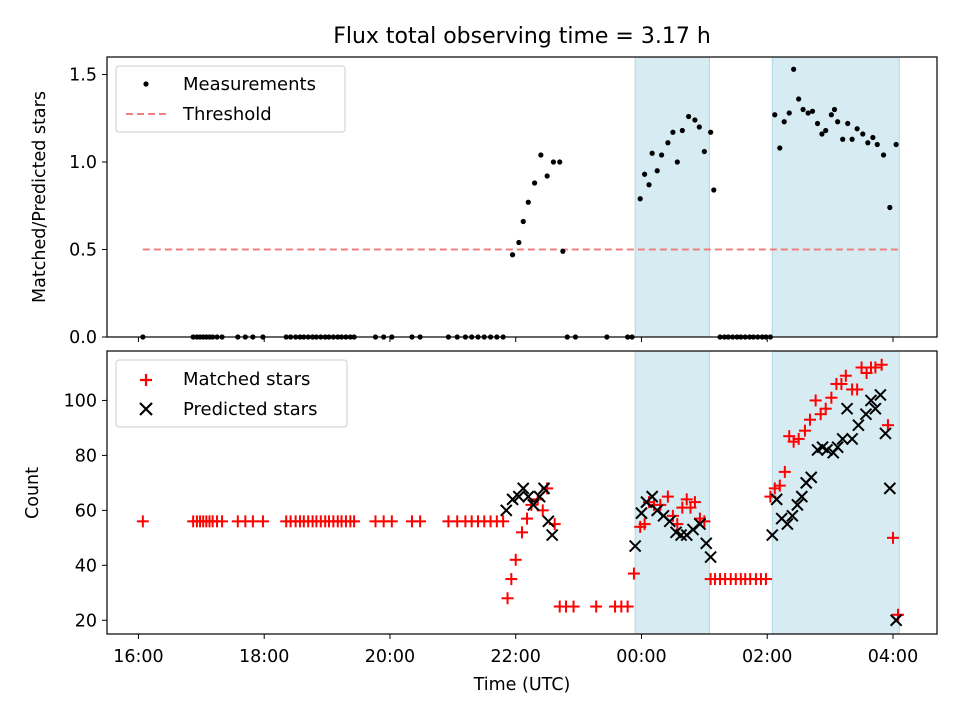 This screenshot has height=720, width=960. What do you see at coordinates (146, 409) in the screenshot?
I see `legend-predicted-marker` at bounding box center [146, 409].